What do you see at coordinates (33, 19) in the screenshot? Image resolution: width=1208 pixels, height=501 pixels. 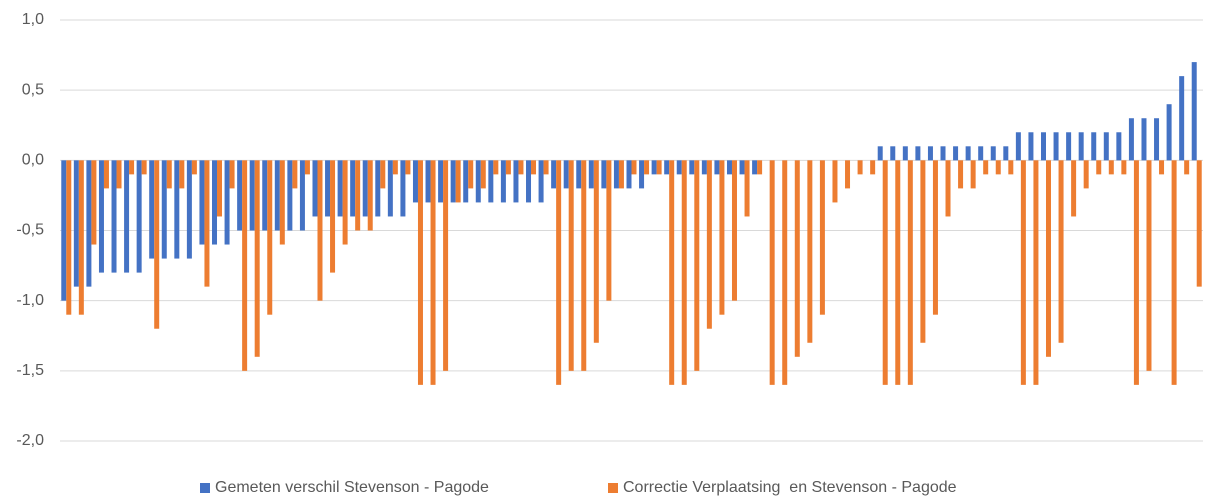 I see `y-tick-label: 1,0` at bounding box center [33, 19].